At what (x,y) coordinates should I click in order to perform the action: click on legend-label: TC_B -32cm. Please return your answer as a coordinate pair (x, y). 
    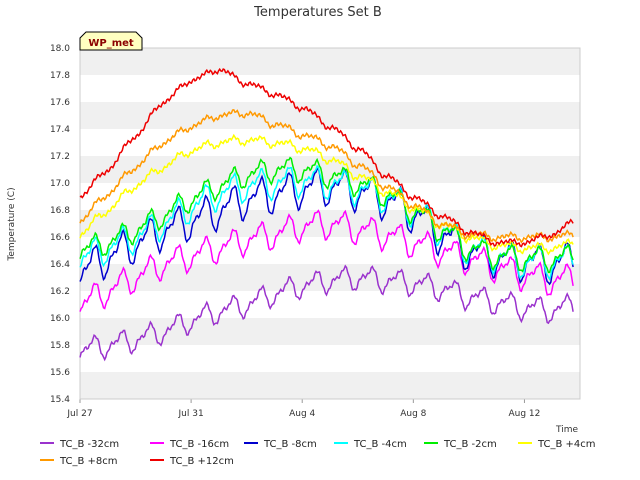
    Looking at the image, I should click on (89, 444).